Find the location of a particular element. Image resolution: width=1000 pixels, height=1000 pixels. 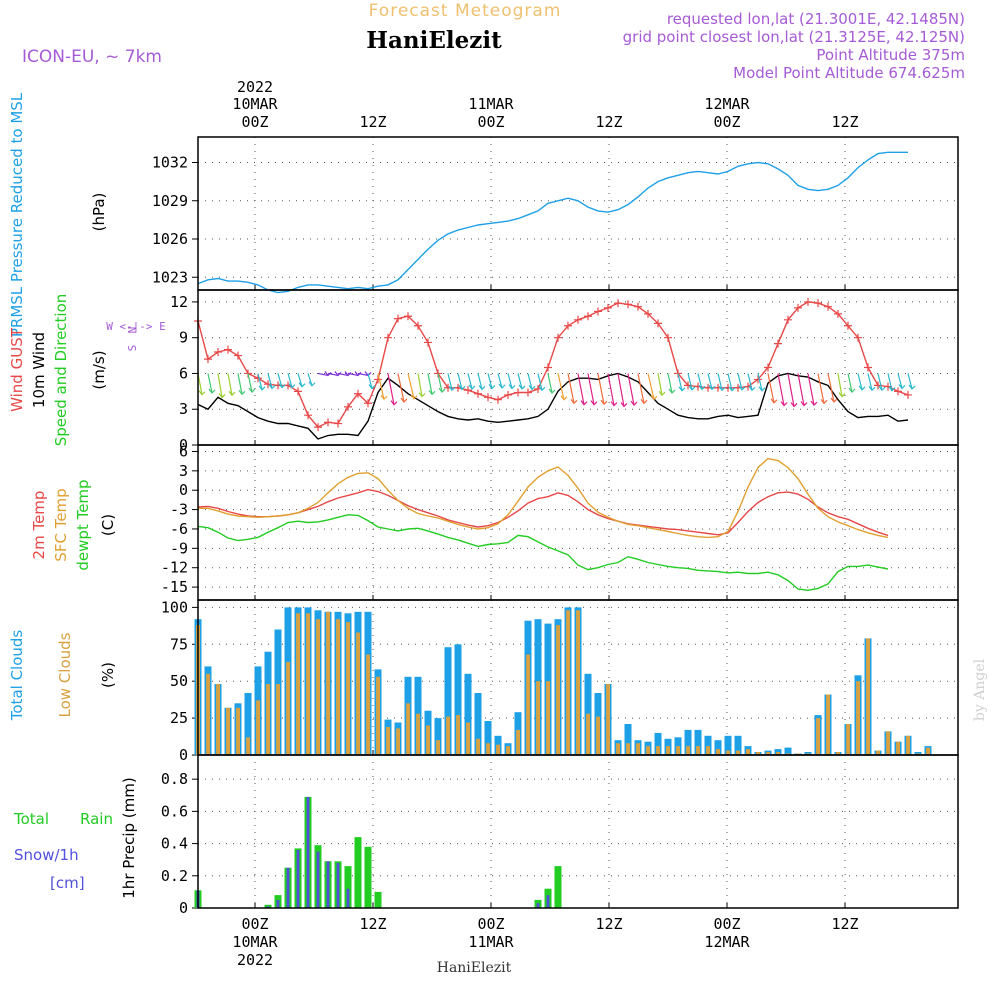

cloud-unit-label: (%) is located at coordinates (108, 675).